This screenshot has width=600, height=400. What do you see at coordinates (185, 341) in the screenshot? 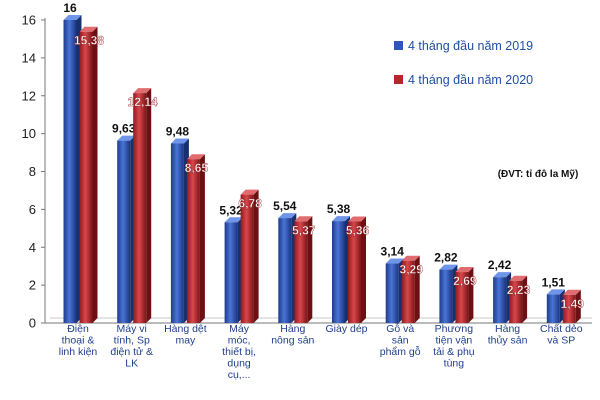
I see `x-tick-line: may` at bounding box center [185, 341].